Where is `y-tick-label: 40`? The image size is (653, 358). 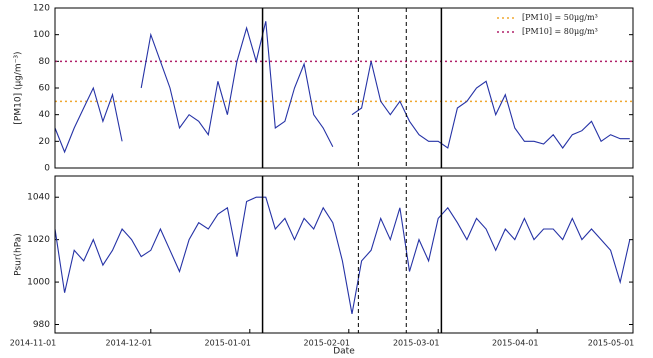
y-tick-label: 40 is located at coordinates (45, 115).